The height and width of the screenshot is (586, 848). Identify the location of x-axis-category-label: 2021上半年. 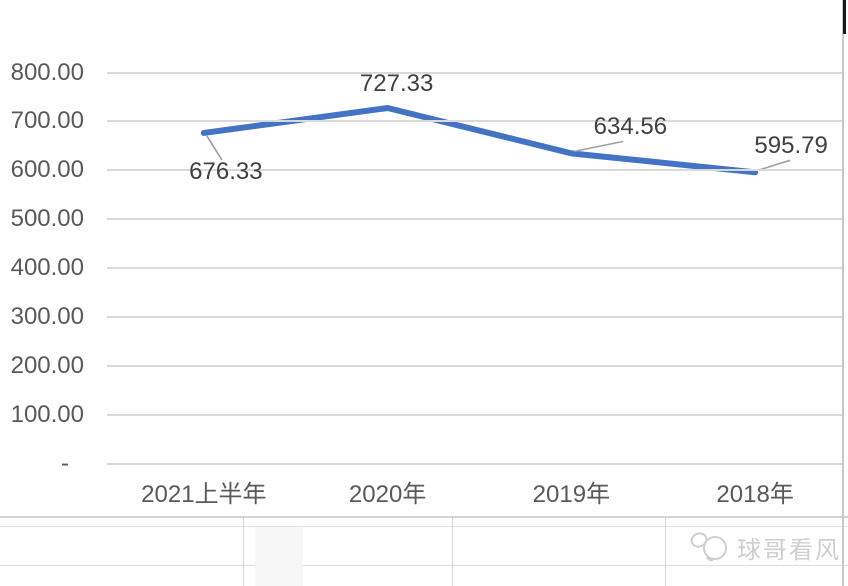
(204, 494).